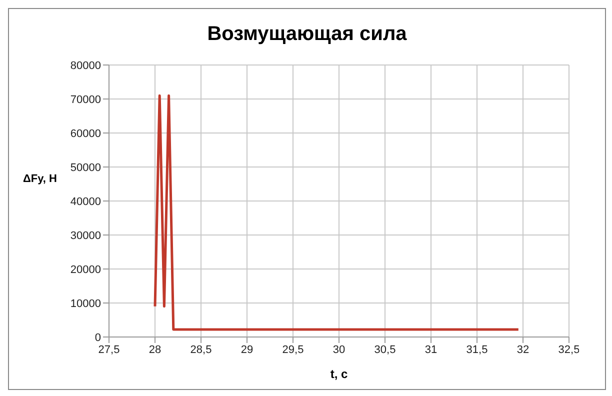 The image size is (612, 396). Describe the element at coordinates (293, 350) in the screenshot. I see `x-tick-label: 29,5` at that location.